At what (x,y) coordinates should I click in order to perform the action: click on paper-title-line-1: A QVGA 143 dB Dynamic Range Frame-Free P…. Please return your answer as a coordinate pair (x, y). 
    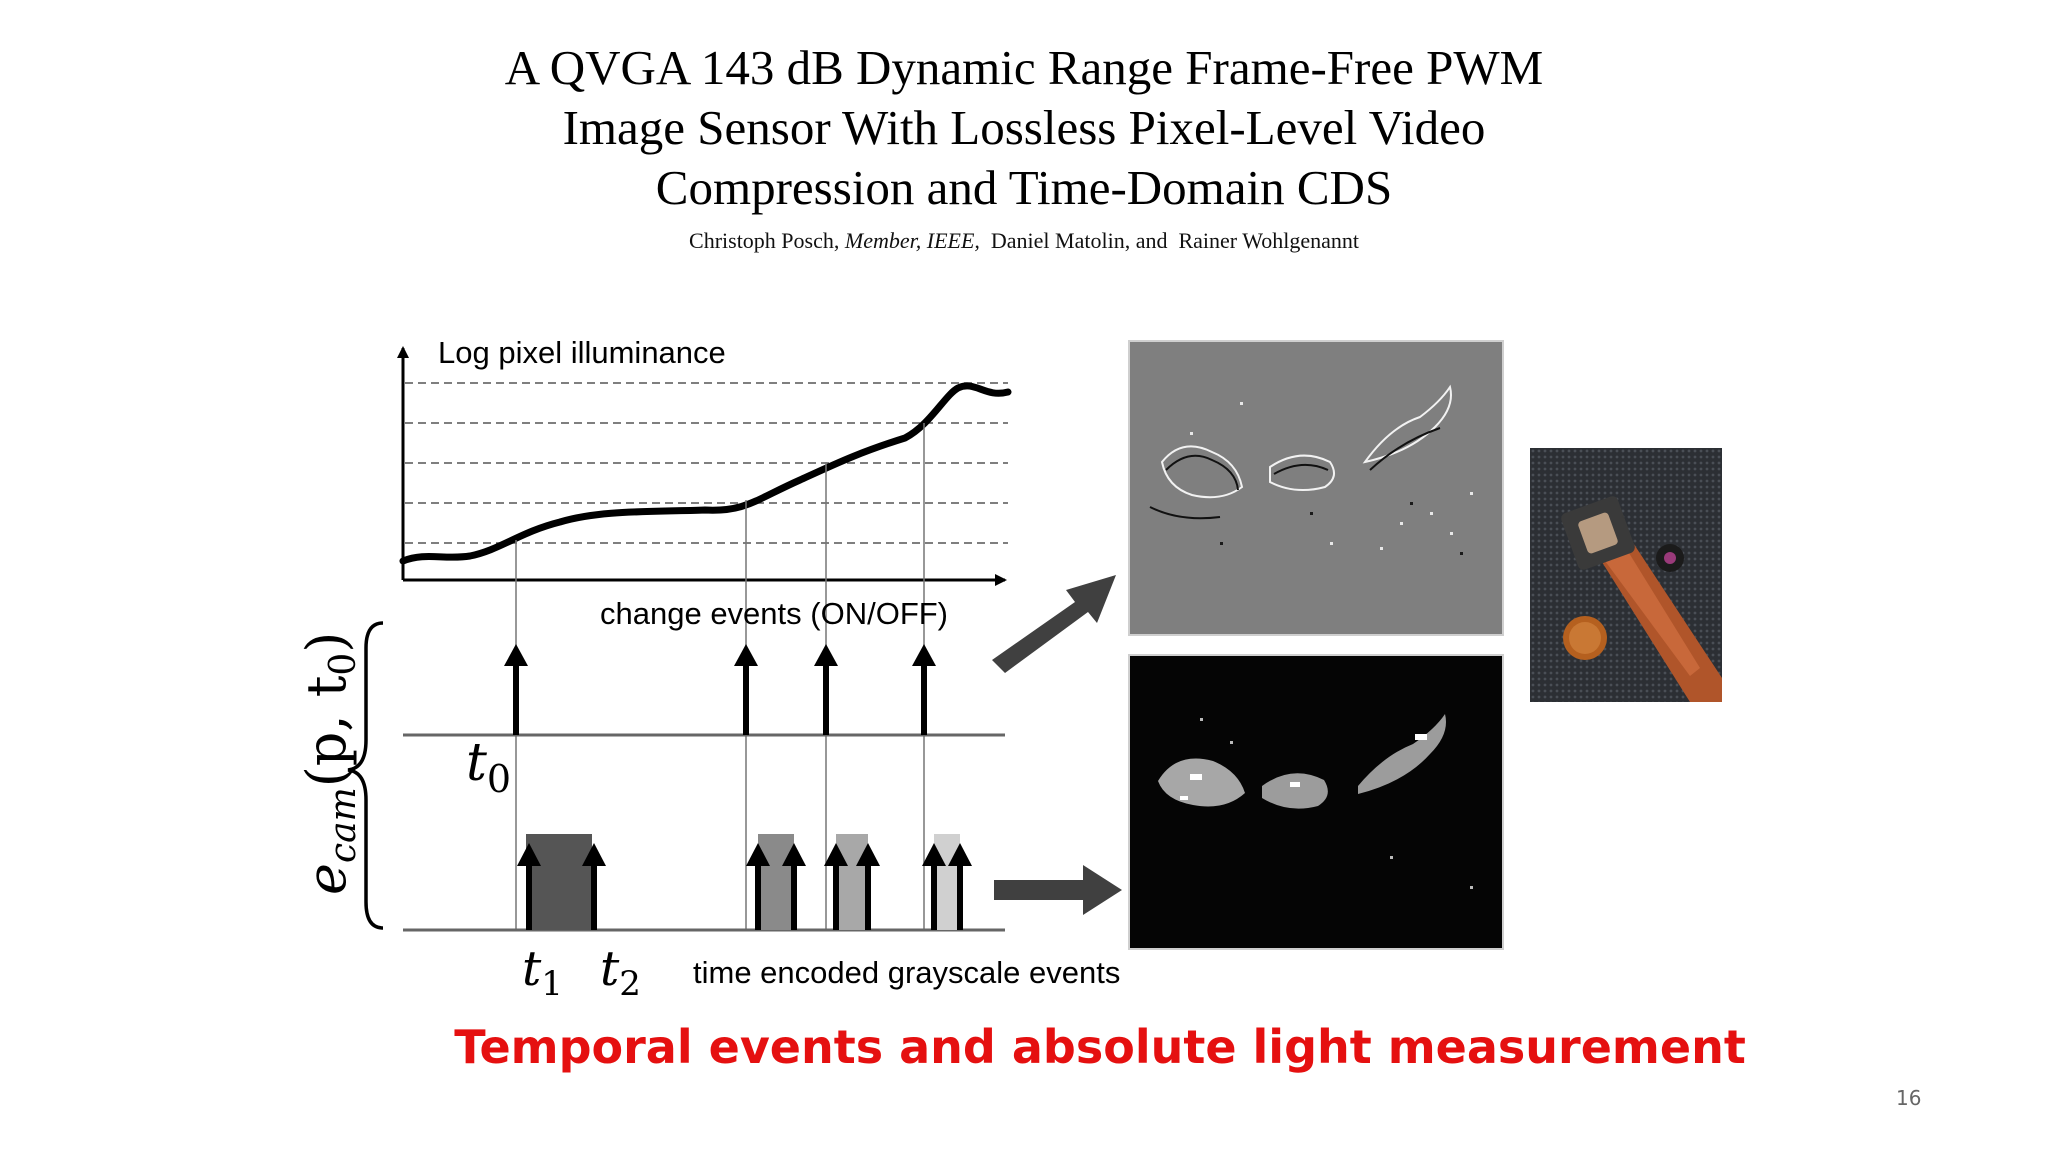
    Looking at the image, I should click on (1024, 67).